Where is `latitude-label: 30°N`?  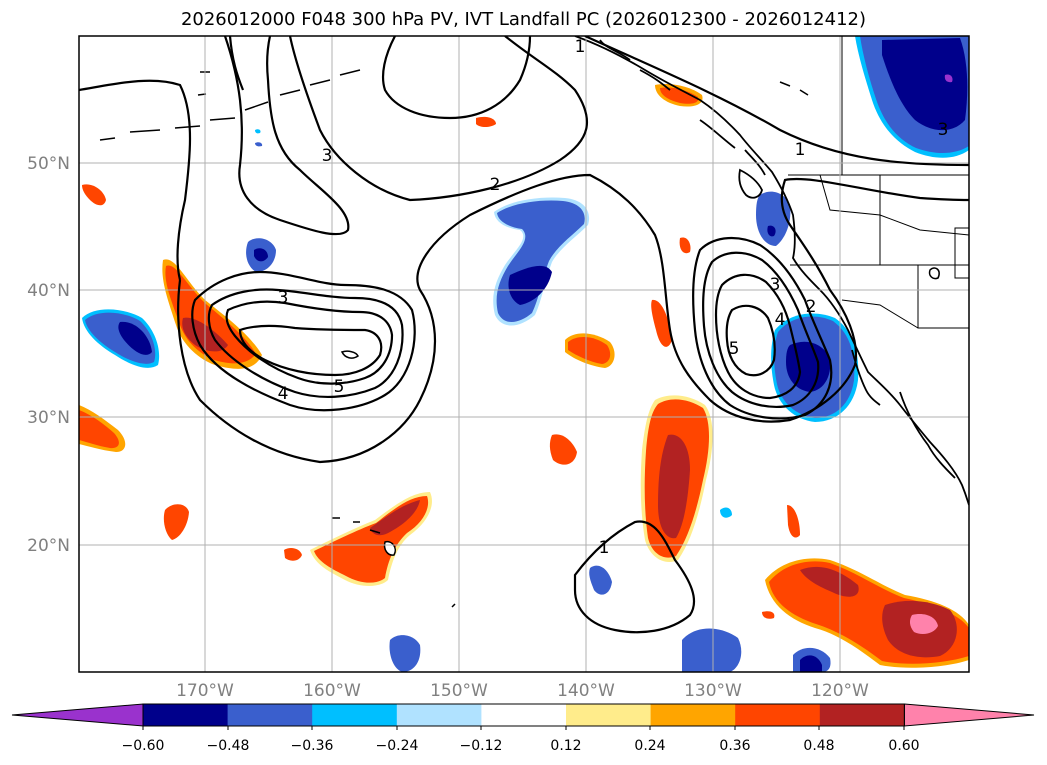
latitude-label: 30°N is located at coordinates (48, 418).